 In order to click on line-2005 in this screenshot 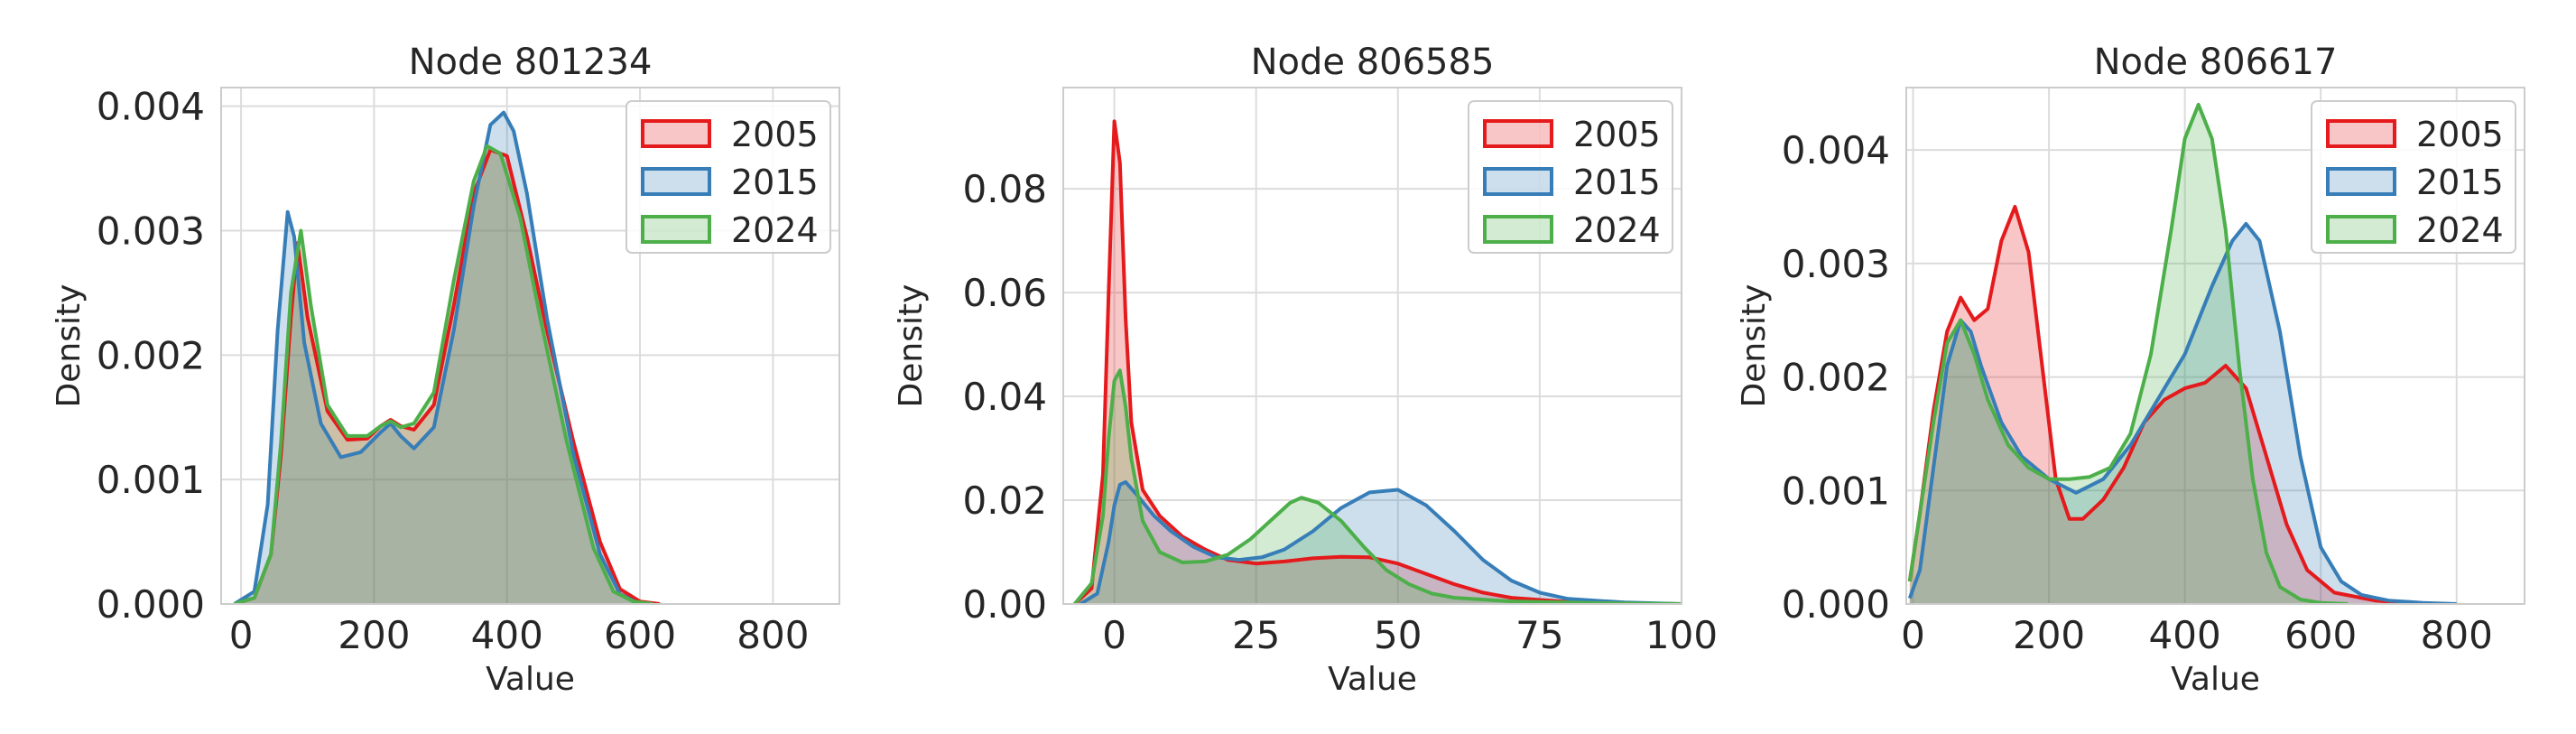, I will do `click(2165, 404)`.